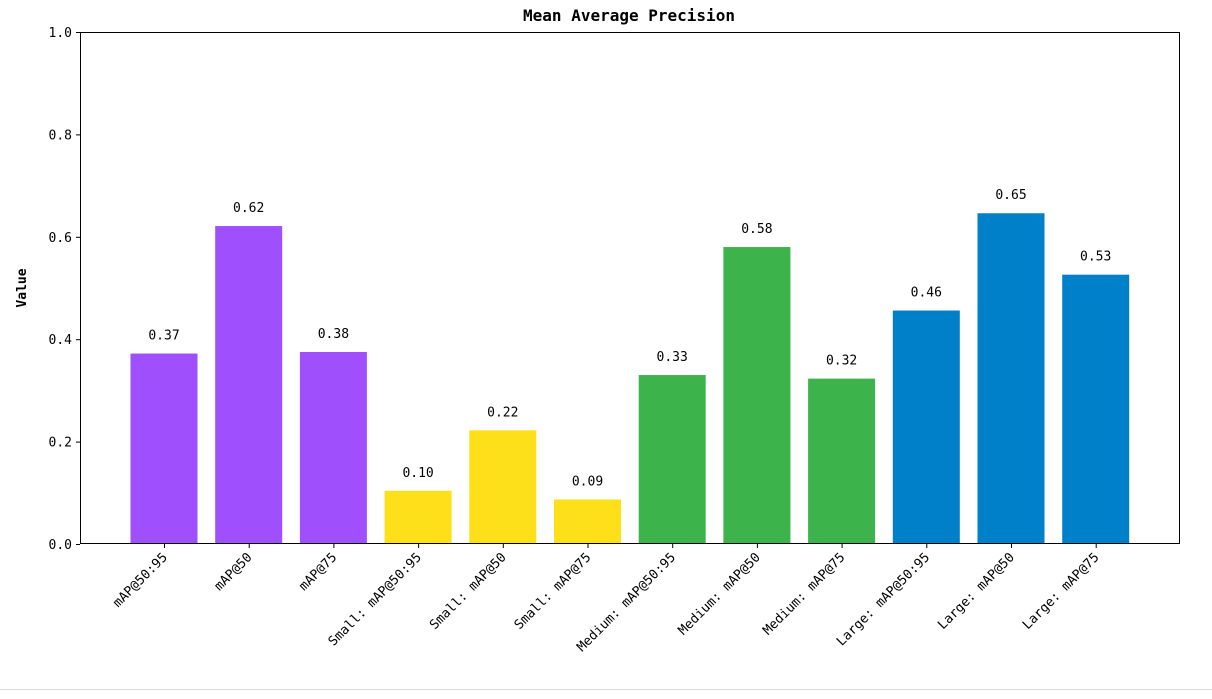 The image size is (1212, 699). Describe the element at coordinates (163, 336) in the screenshot. I see `bar-value-label: 0.37` at that location.